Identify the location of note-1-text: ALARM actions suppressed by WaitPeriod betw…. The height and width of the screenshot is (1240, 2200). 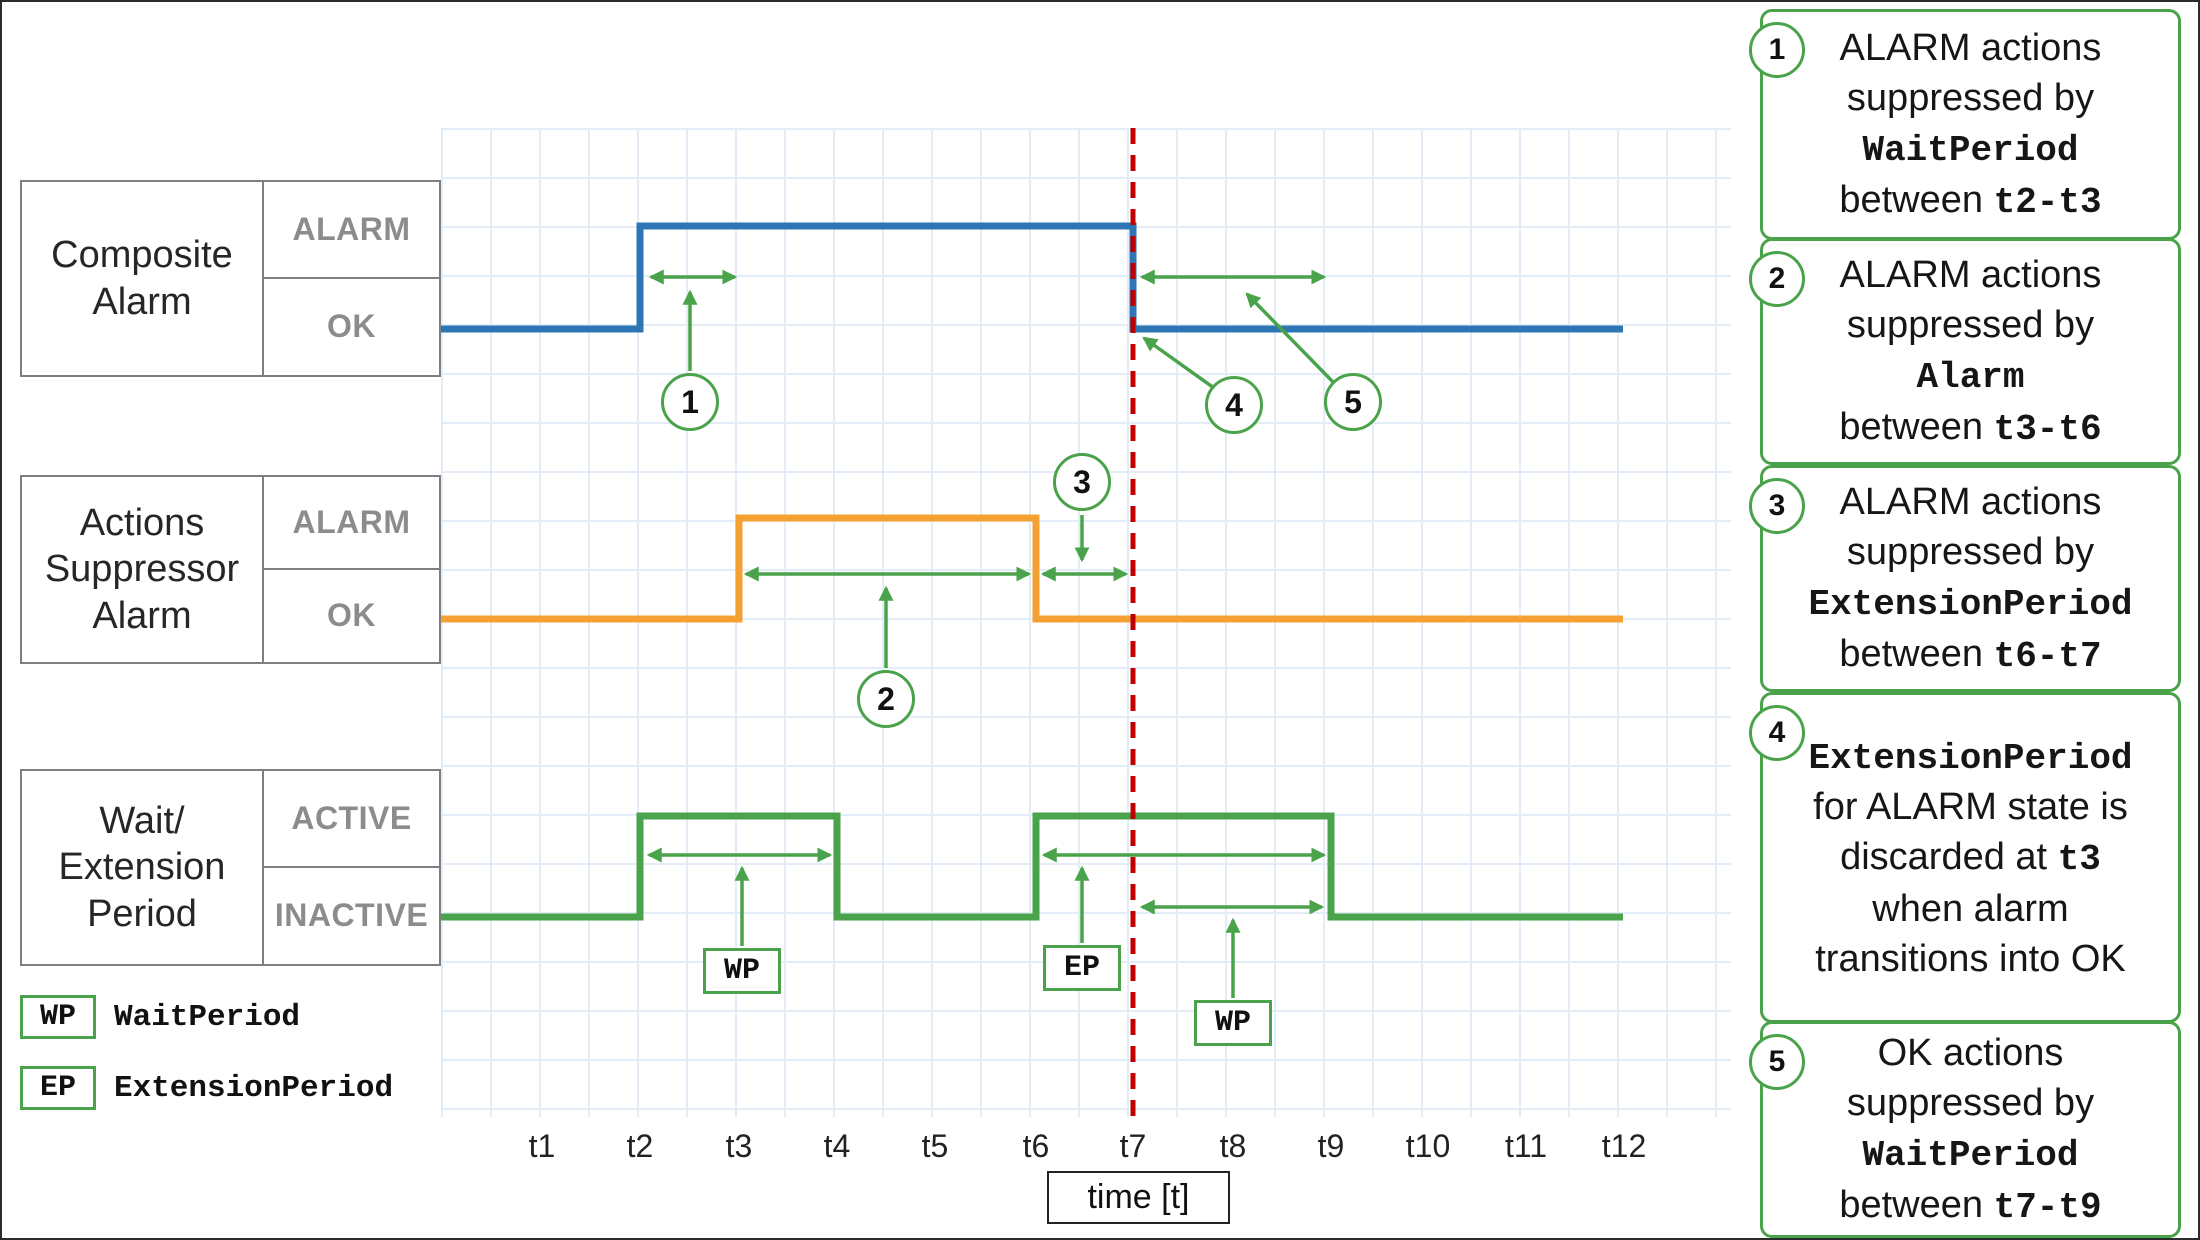
(1970, 124).